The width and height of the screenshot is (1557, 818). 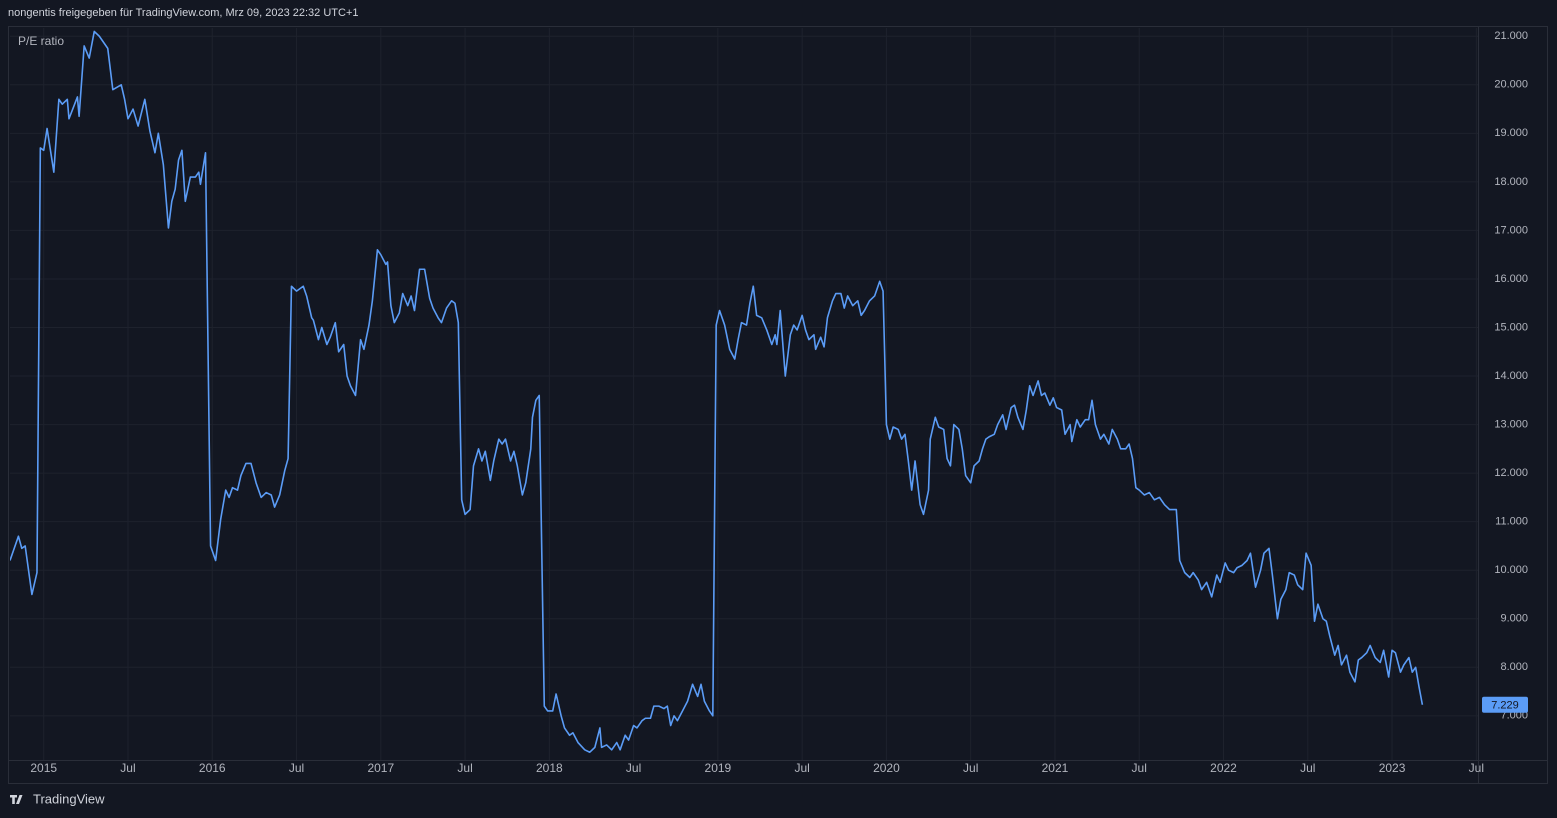 I want to click on footer-logo, so click(x=16, y=799).